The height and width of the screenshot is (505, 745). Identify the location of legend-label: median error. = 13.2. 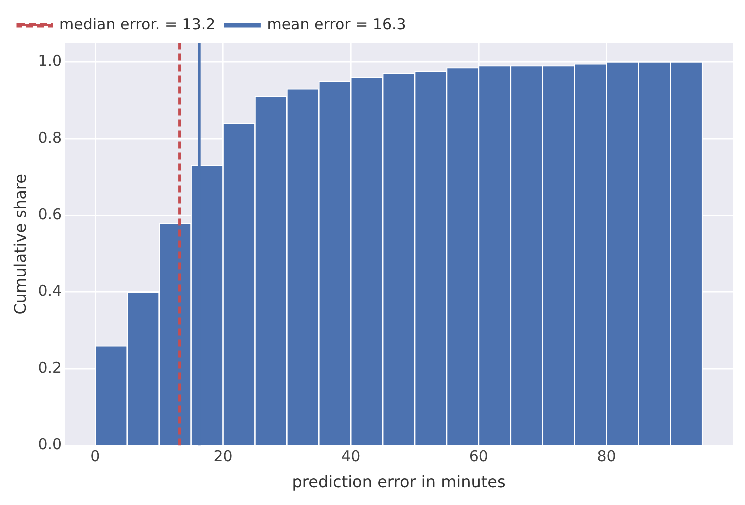
(138, 24).